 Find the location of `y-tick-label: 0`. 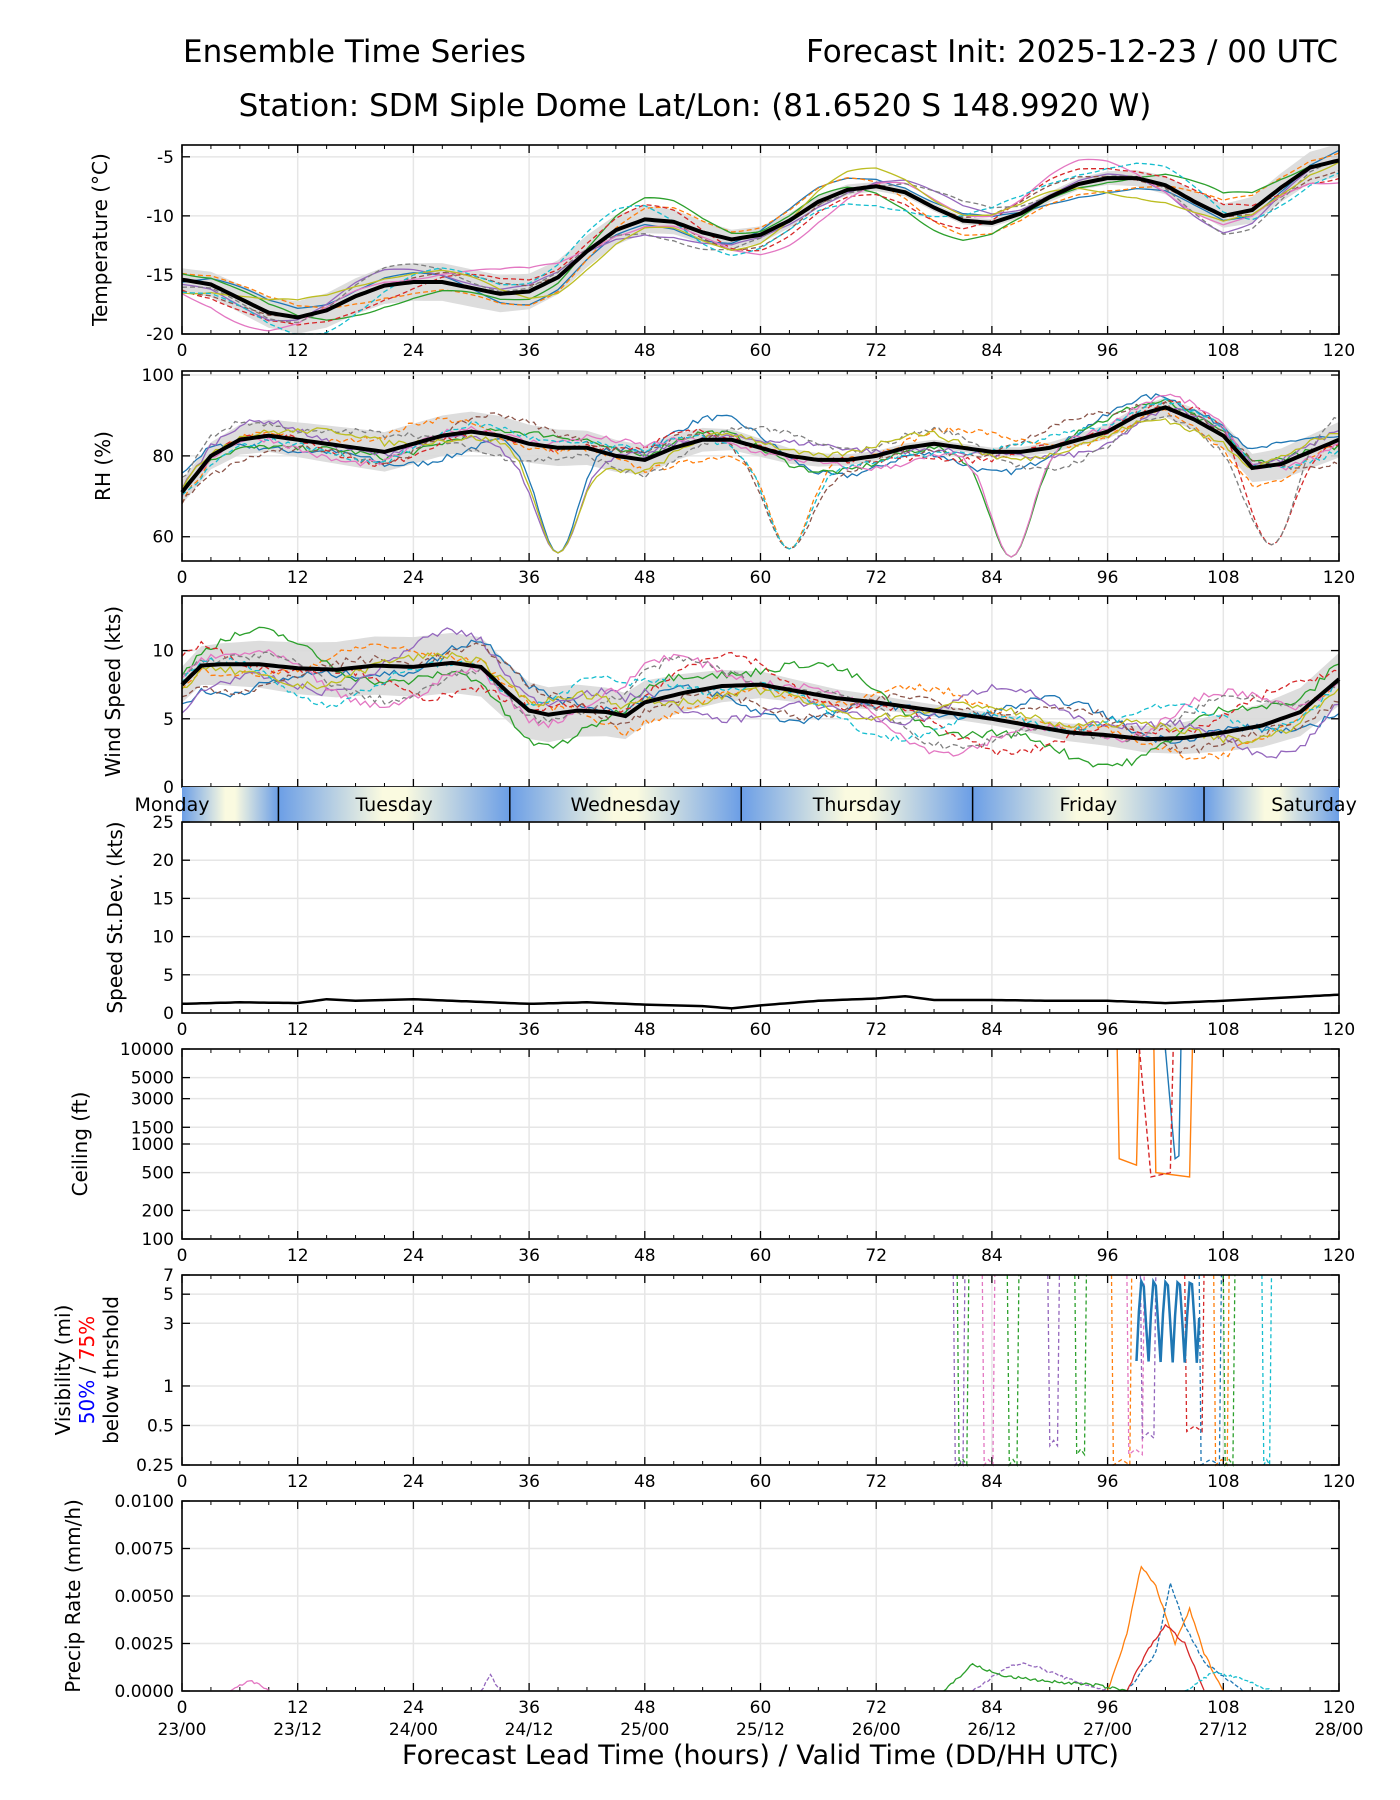

y-tick-label: 0 is located at coordinates (168, 788).